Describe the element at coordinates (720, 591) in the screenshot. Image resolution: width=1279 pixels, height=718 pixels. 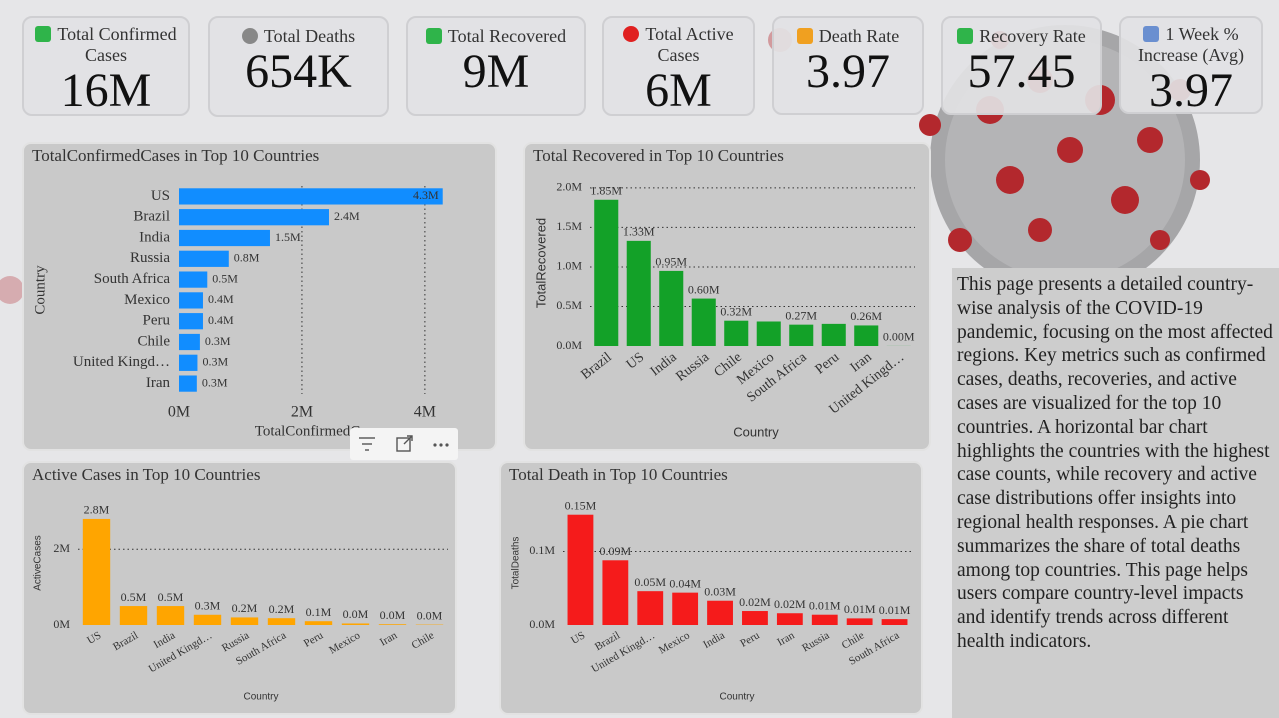
I see `value-label: 0.03M` at that location.